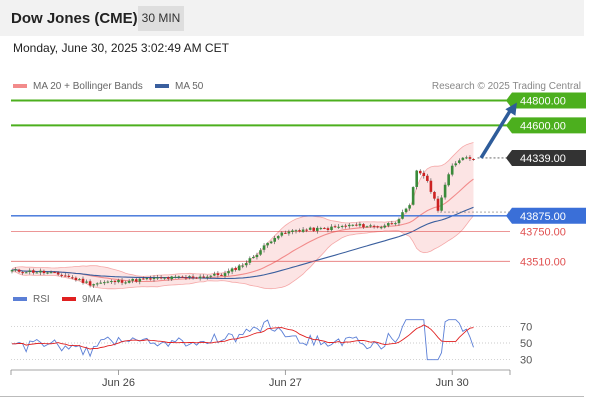 The image size is (590, 400). What do you see at coordinates (161, 18) in the screenshot?
I see `timeframe-badge: 30 MIN` at bounding box center [161, 18].